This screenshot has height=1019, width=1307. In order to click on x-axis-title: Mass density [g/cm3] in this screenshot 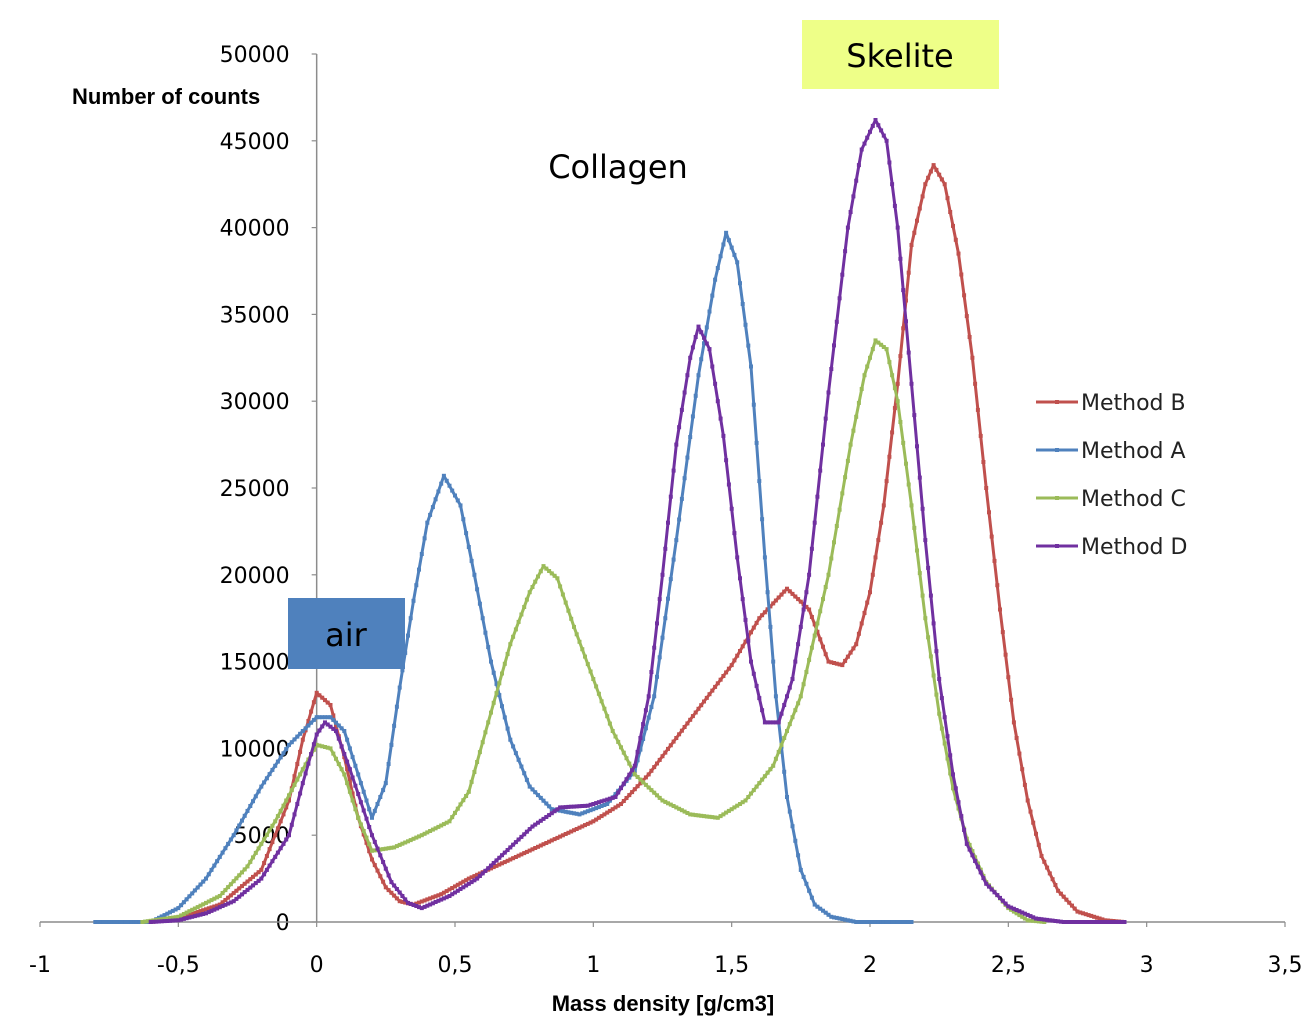, I will do `click(663, 1003)`.